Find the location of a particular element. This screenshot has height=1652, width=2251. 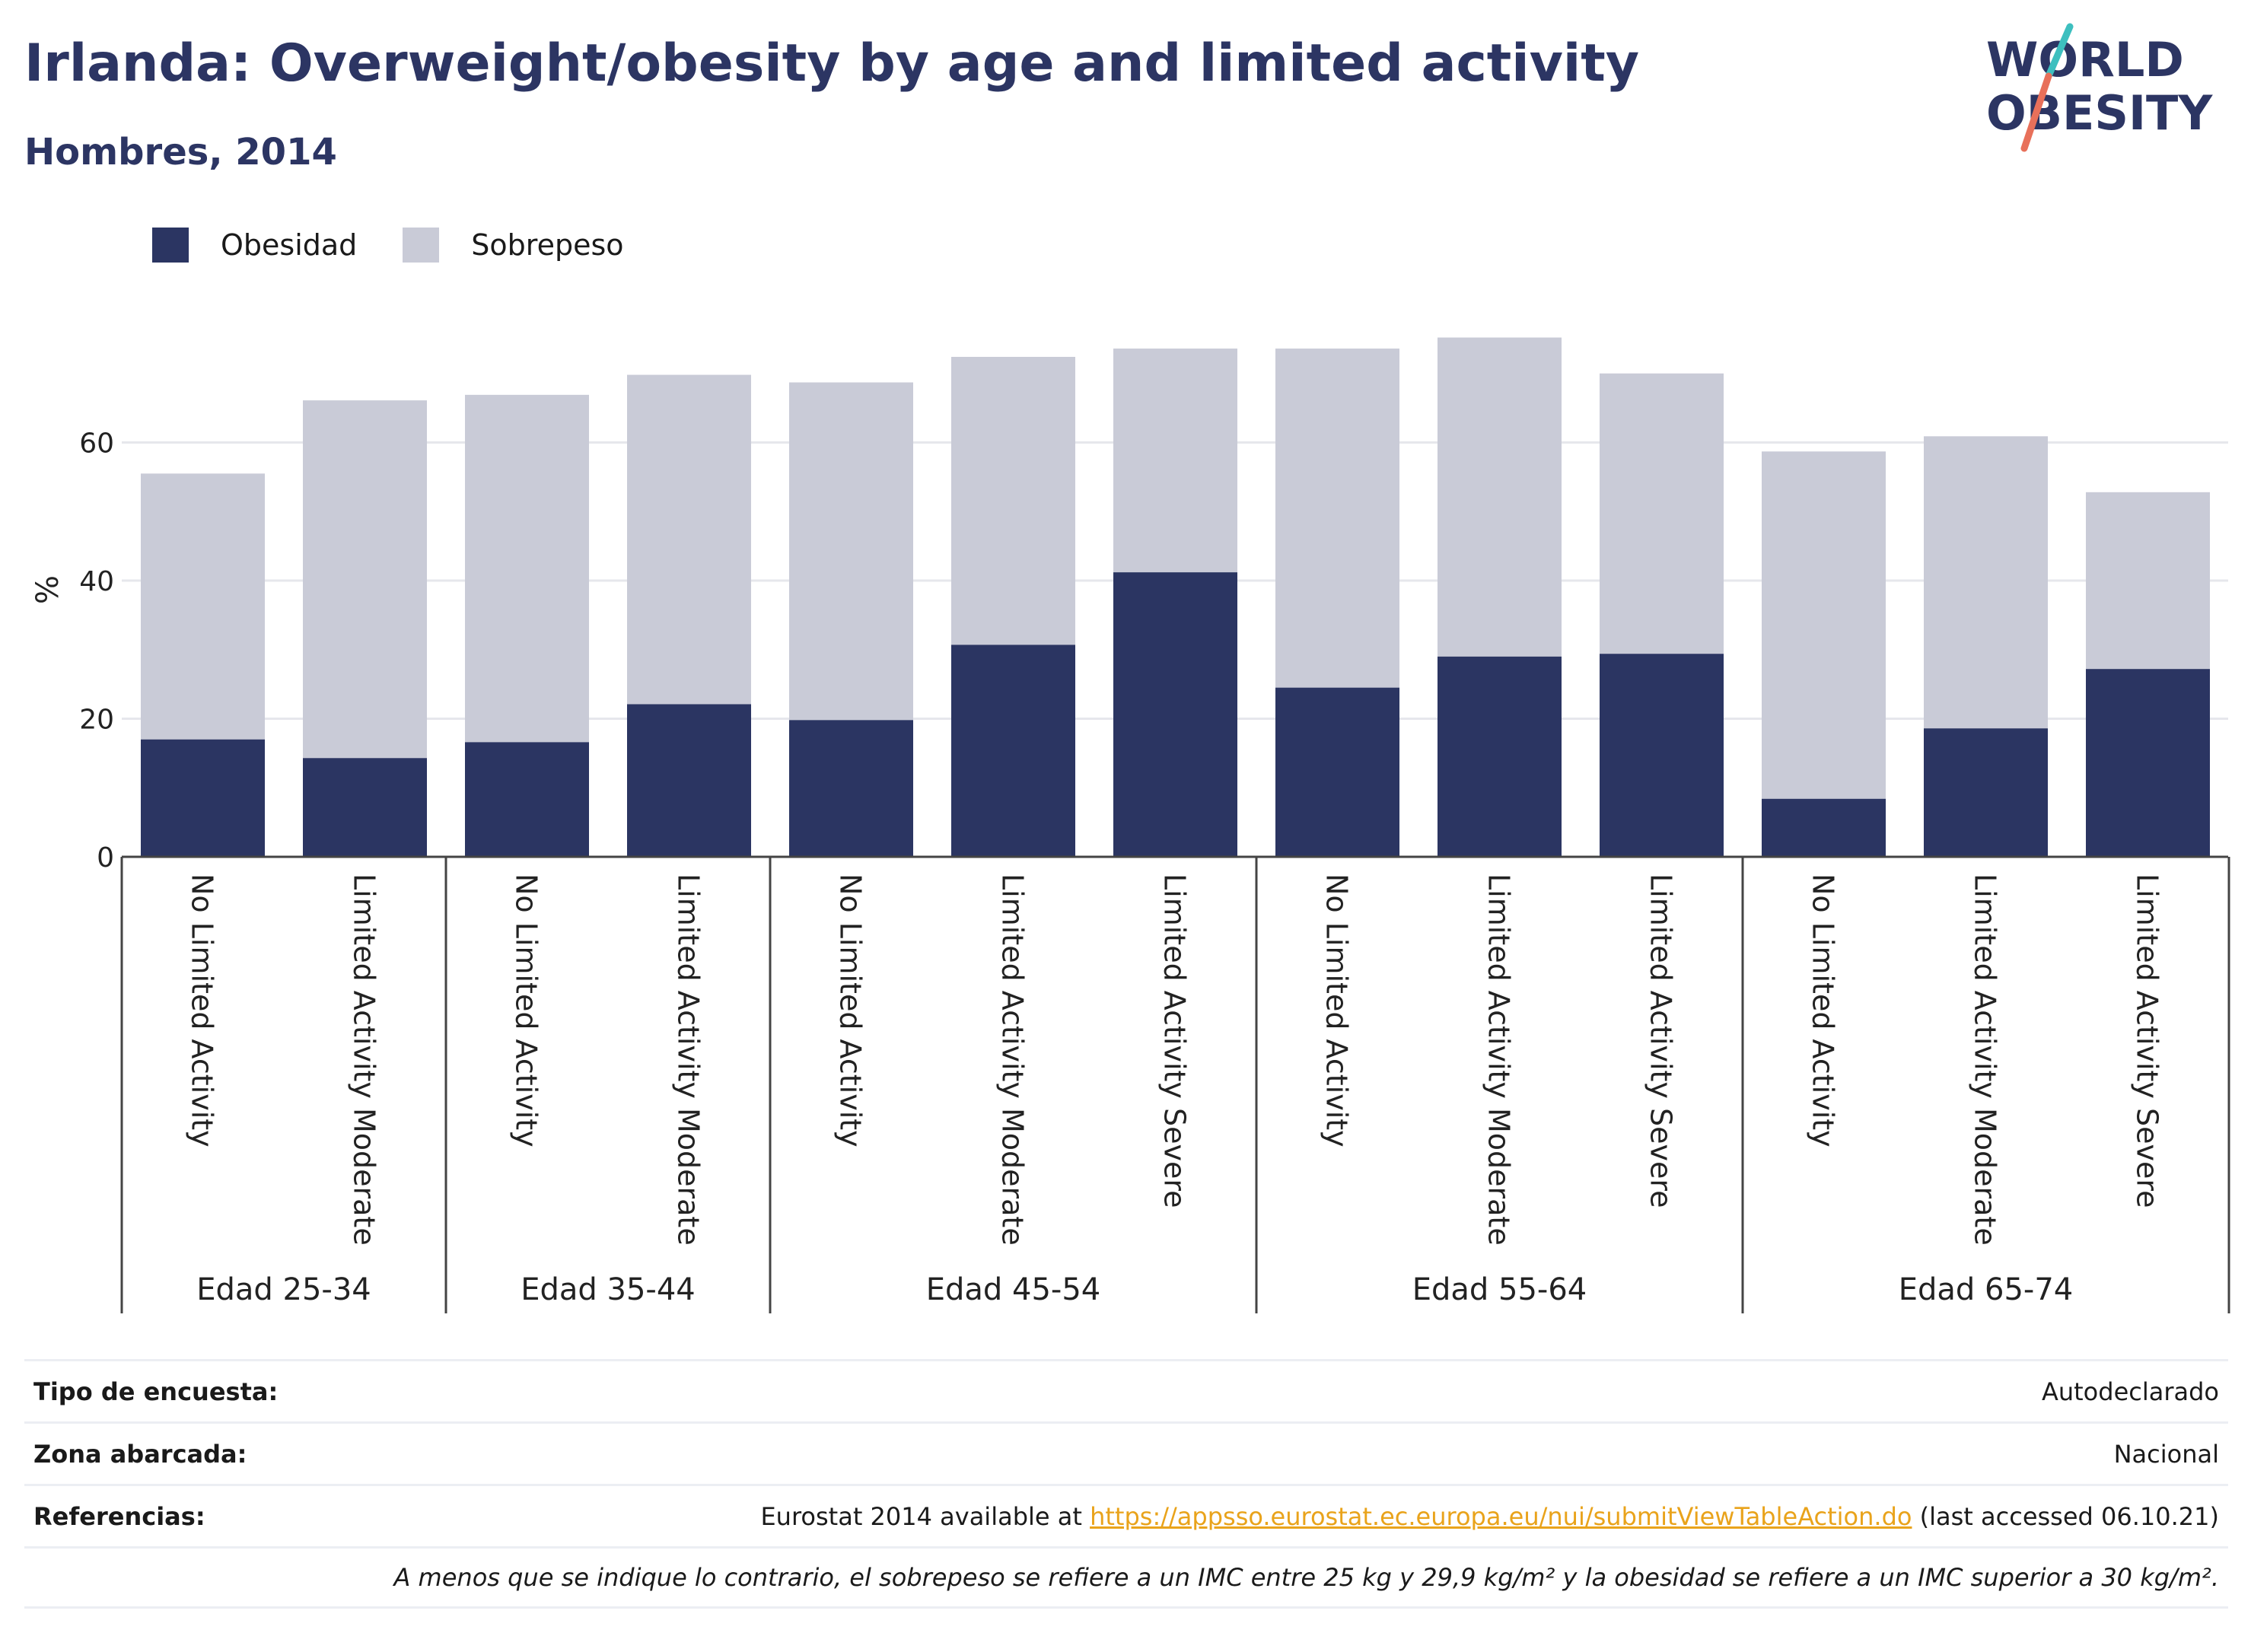

y-tick-label: 60 is located at coordinates (96, 444).